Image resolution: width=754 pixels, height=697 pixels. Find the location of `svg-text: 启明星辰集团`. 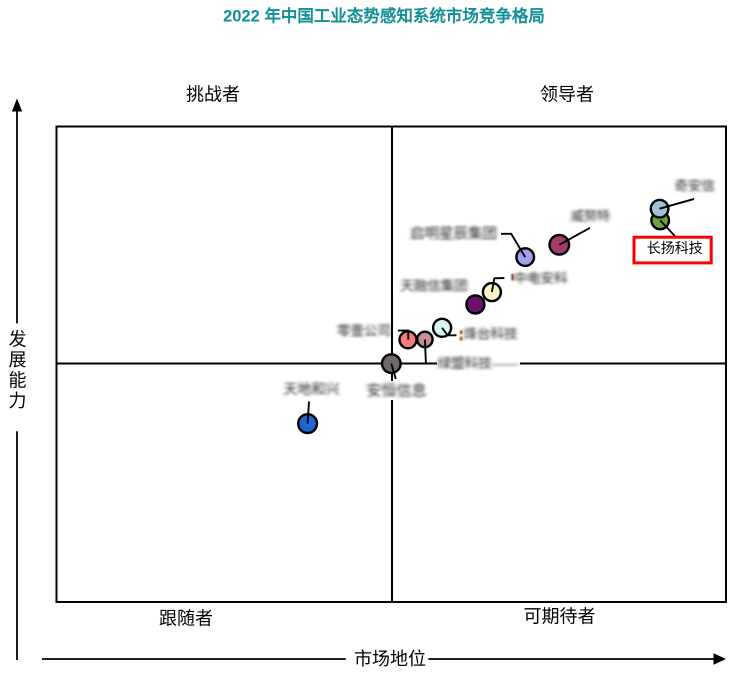

svg-text: 启明星辰集团 is located at coordinates (453, 234).